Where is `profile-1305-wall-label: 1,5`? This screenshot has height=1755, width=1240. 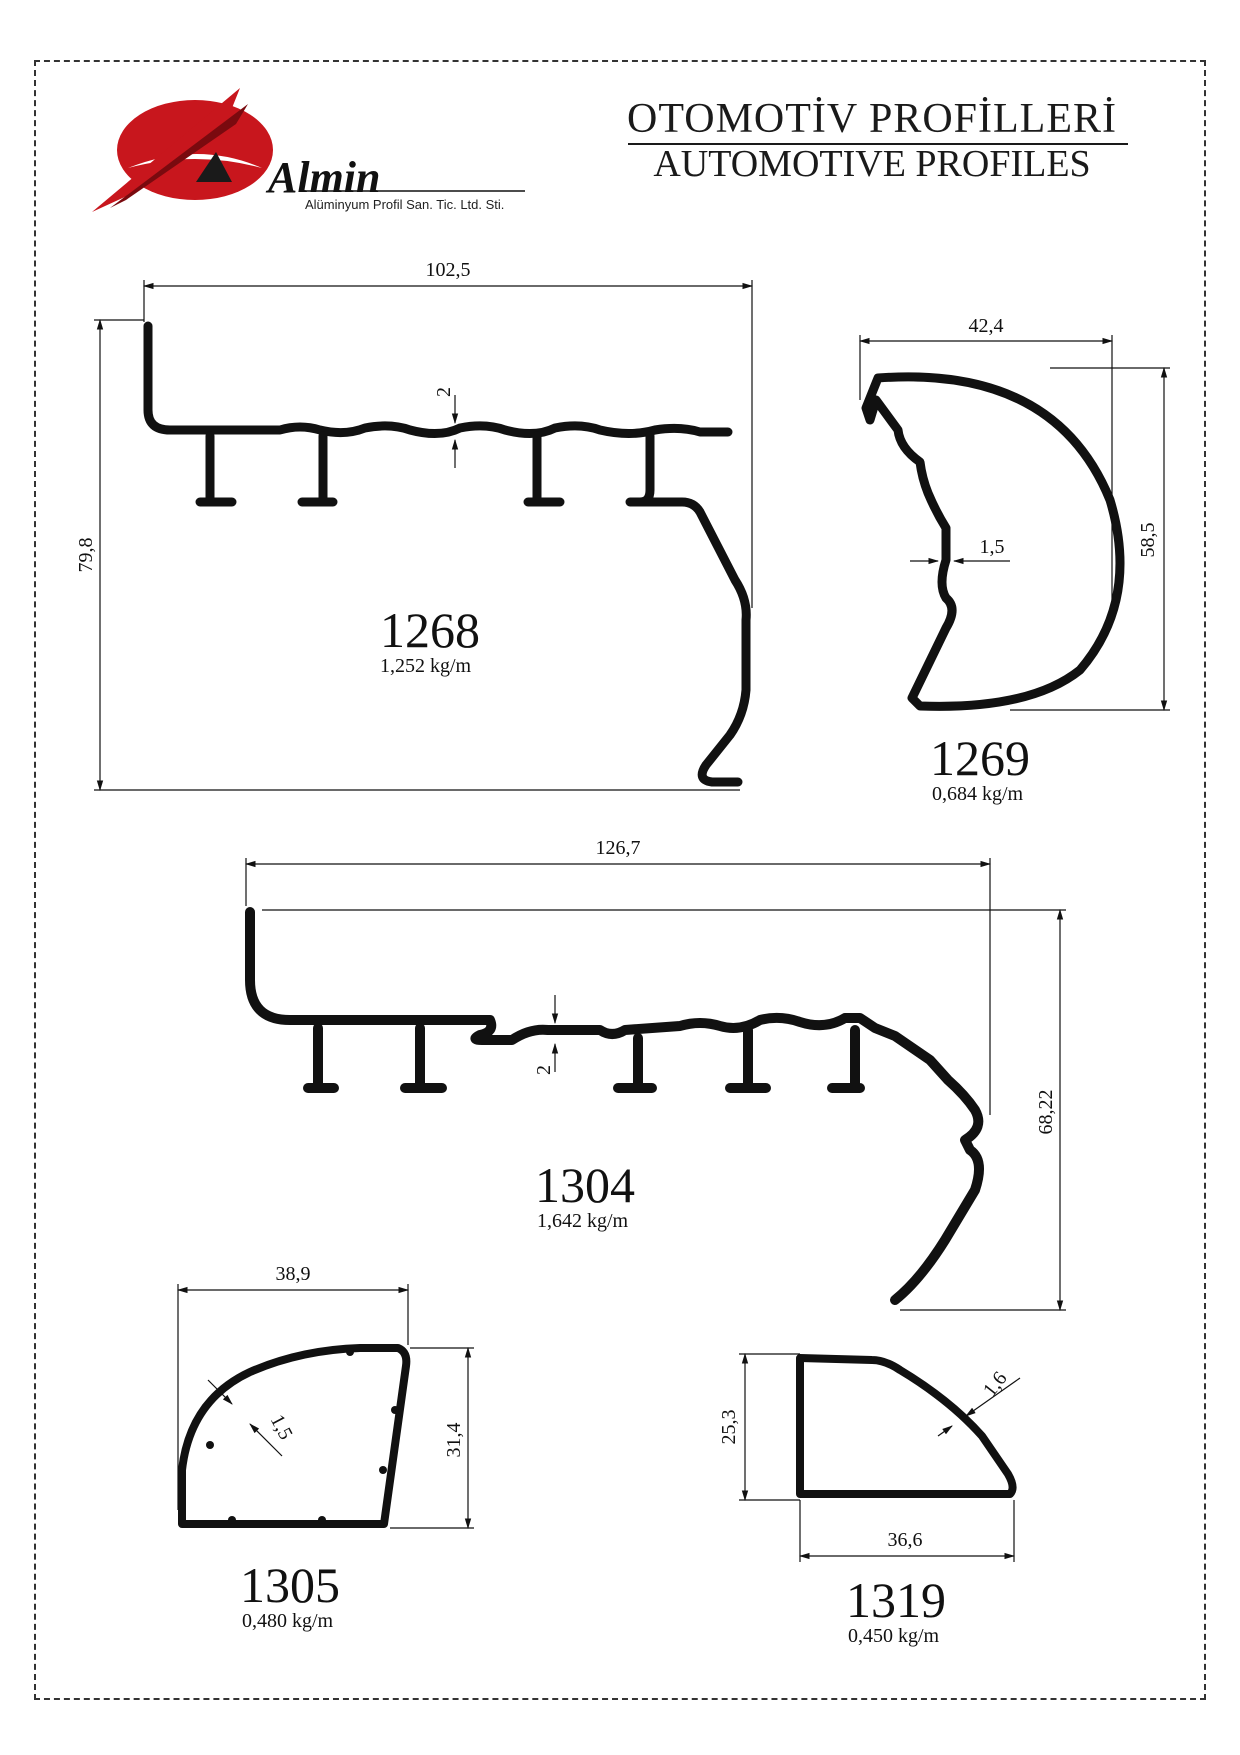 profile-1305-wall-label: 1,5 is located at coordinates (281, 1427).